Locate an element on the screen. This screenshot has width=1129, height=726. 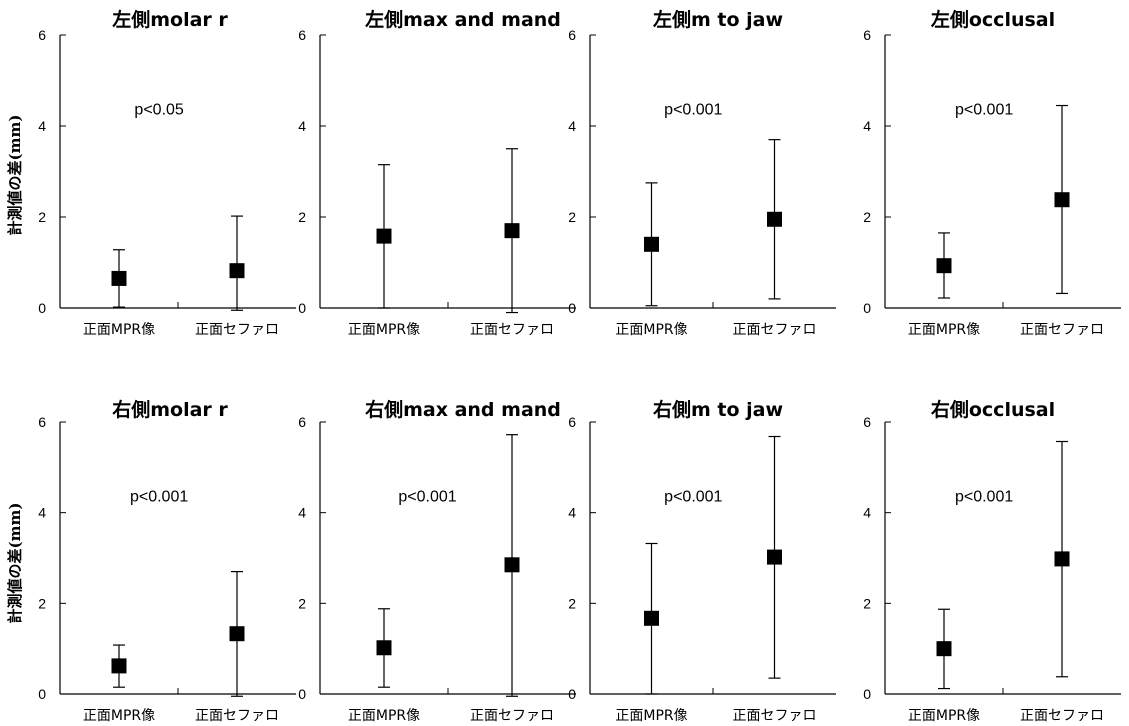
p-value-annotation: p<0.05 is located at coordinates (158, 110).